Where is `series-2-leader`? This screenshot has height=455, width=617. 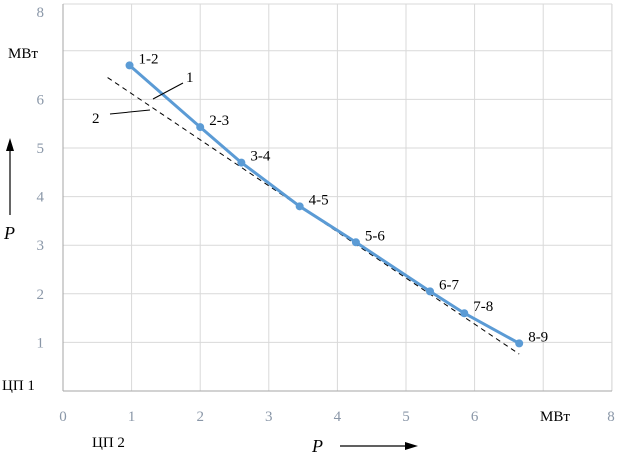
series-2-leader is located at coordinates (130, 112).